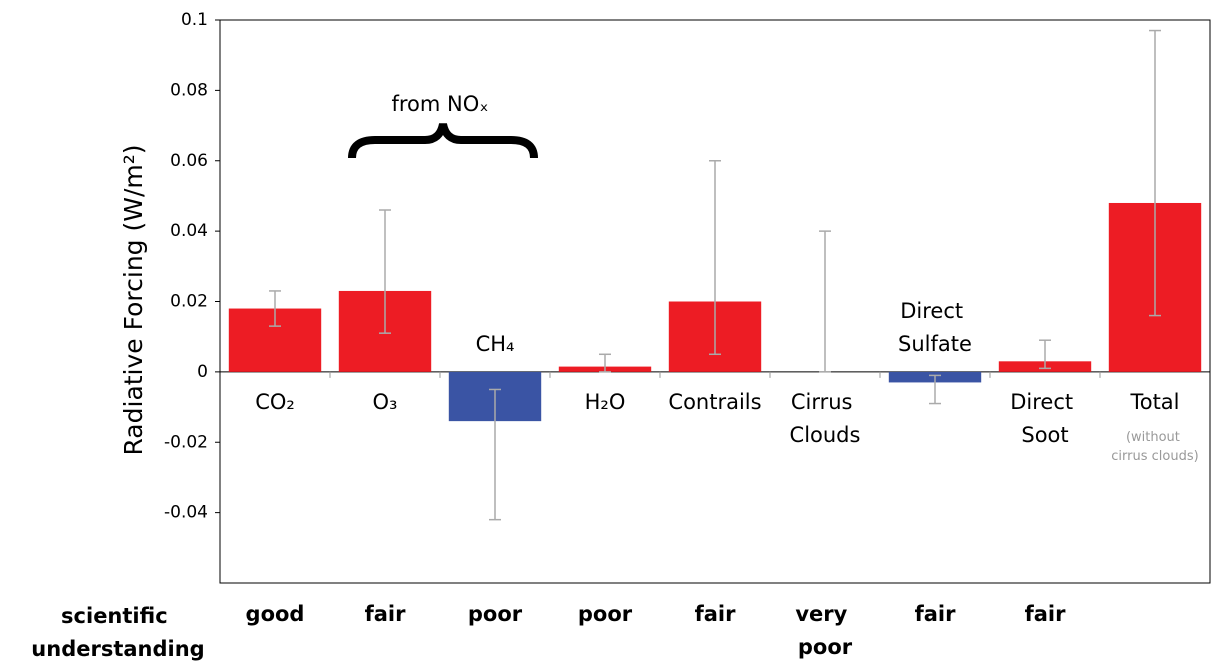 The width and height of the screenshot is (1215, 664). I want to click on category-label: CO₂, so click(275, 402).